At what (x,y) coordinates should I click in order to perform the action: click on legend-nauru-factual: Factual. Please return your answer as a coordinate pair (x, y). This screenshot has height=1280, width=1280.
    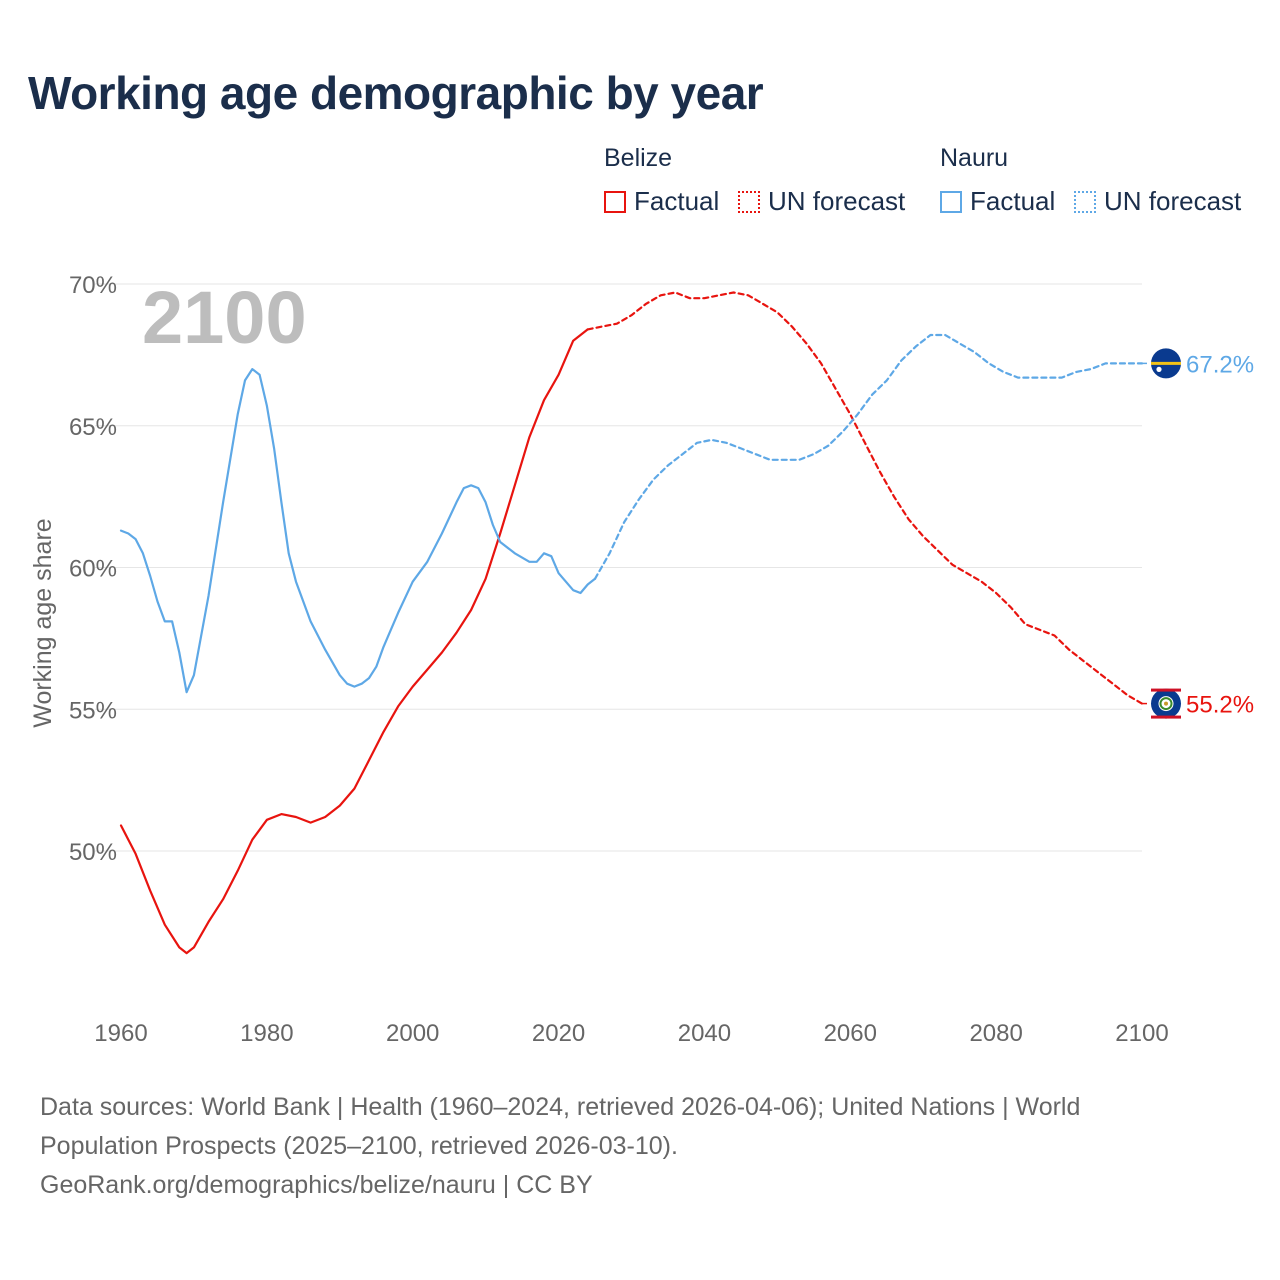
    Looking at the image, I should click on (997, 201).